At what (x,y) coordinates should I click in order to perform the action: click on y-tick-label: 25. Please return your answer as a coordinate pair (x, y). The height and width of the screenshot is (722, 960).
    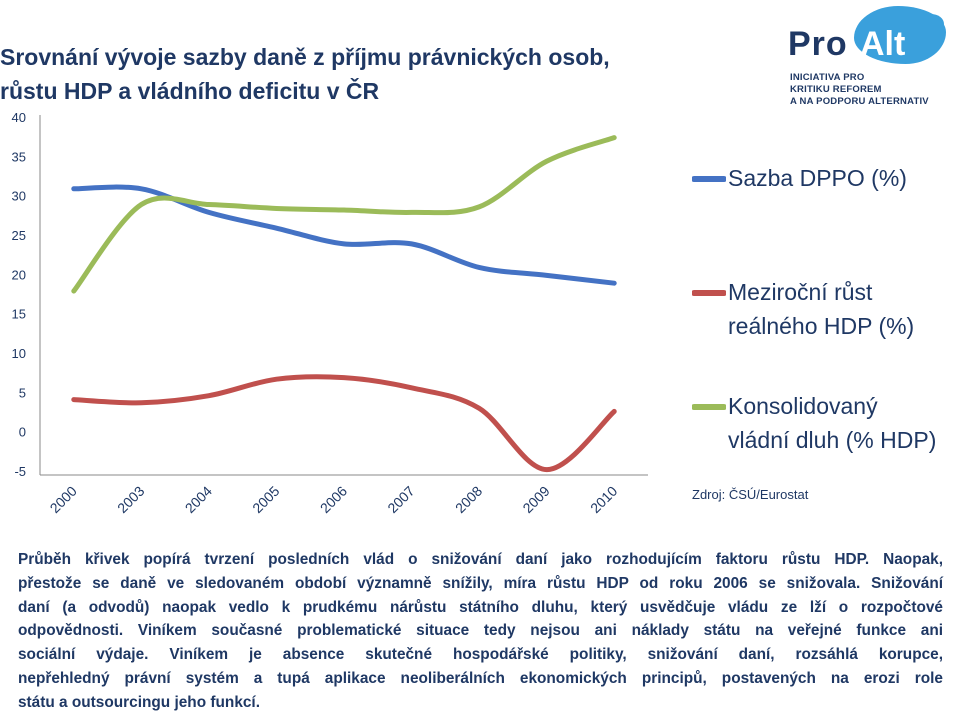
    Looking at the image, I should click on (19, 235).